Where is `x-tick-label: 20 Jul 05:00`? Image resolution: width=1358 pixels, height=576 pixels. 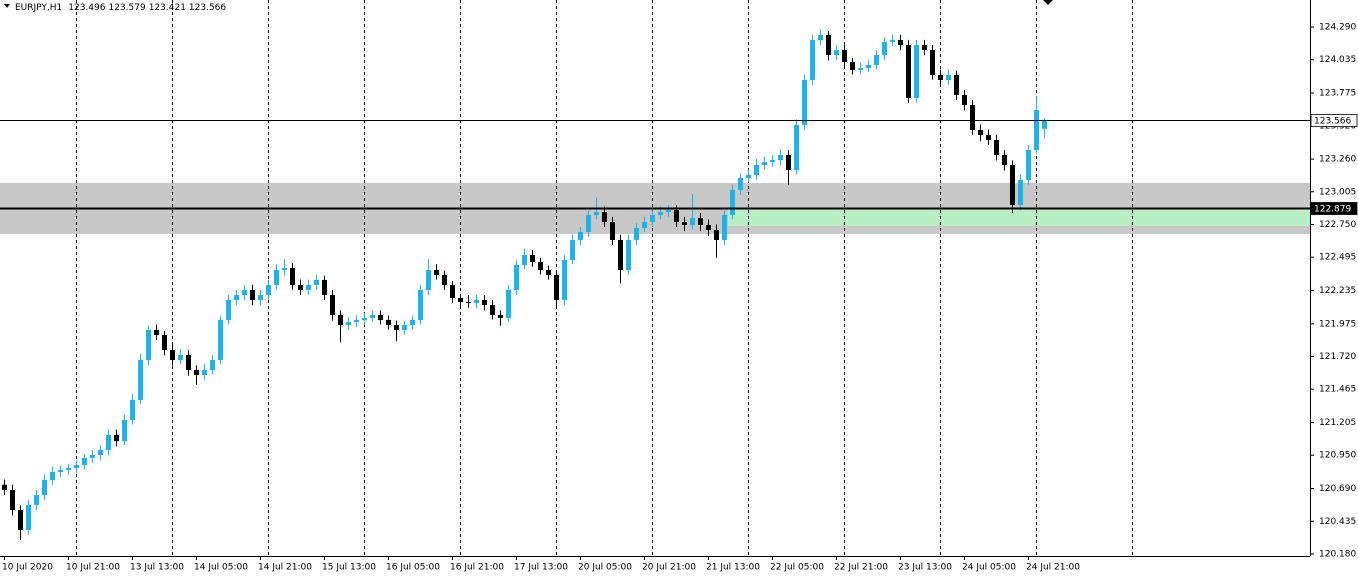
x-tick-label: 20 Jul 05:00 is located at coordinates (605, 568).